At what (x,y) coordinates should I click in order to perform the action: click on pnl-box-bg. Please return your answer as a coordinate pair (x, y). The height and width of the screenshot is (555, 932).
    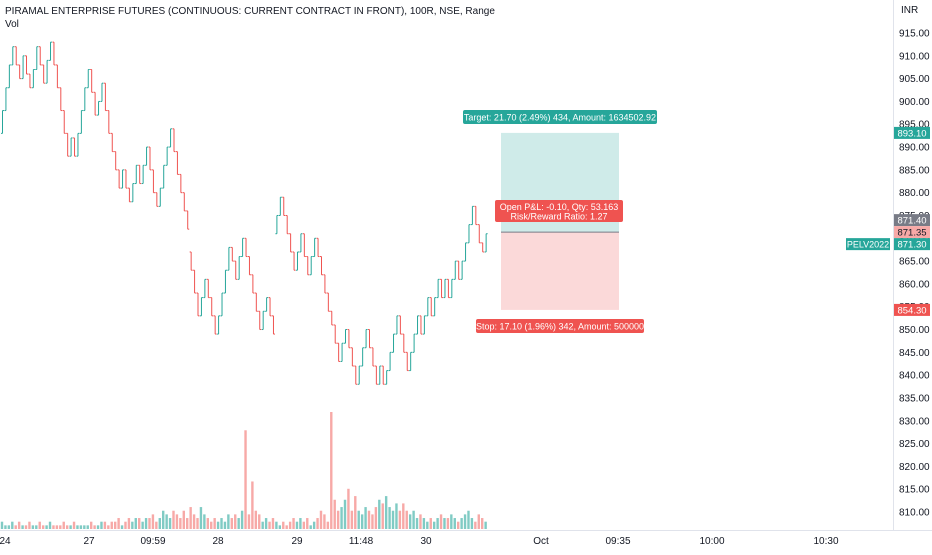
    Looking at the image, I should click on (559, 211).